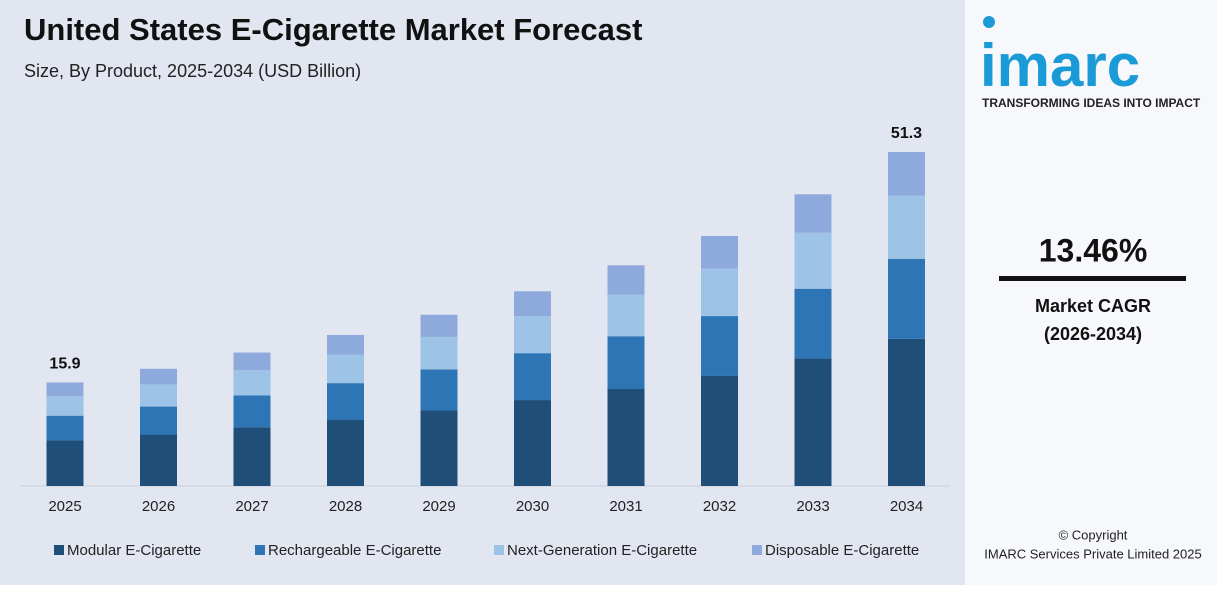 Image resolution: width=1217 pixels, height=590 pixels. I want to click on cagr-rule, so click(1092, 278).